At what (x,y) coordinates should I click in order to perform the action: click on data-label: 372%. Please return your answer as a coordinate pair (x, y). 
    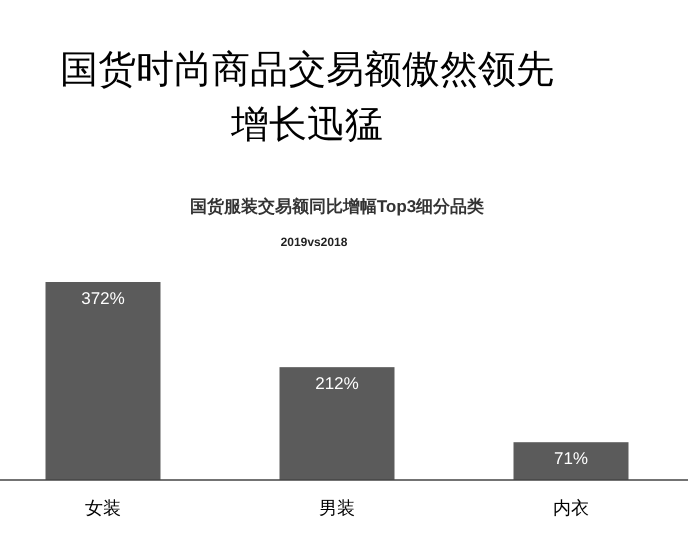
    Looking at the image, I should click on (103, 298).